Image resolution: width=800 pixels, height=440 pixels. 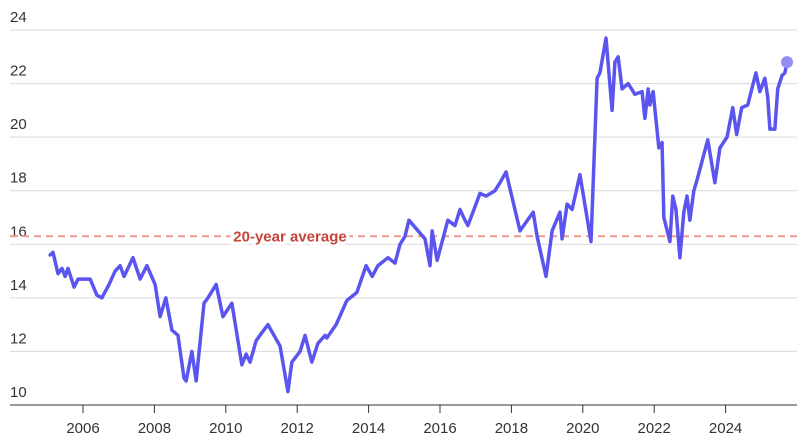 I want to click on average-label: 20-year average, so click(x=289, y=236).